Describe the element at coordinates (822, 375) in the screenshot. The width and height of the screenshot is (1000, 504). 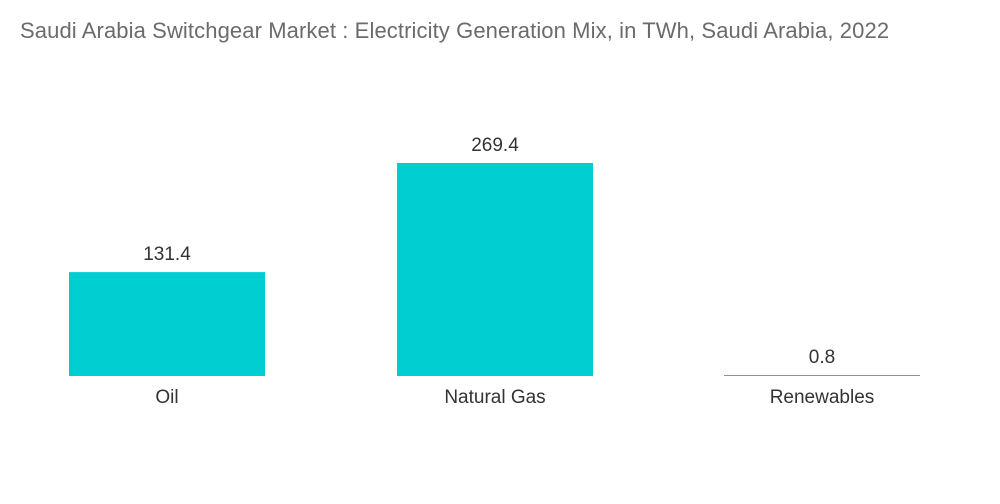
I see `bar-renewables` at that location.